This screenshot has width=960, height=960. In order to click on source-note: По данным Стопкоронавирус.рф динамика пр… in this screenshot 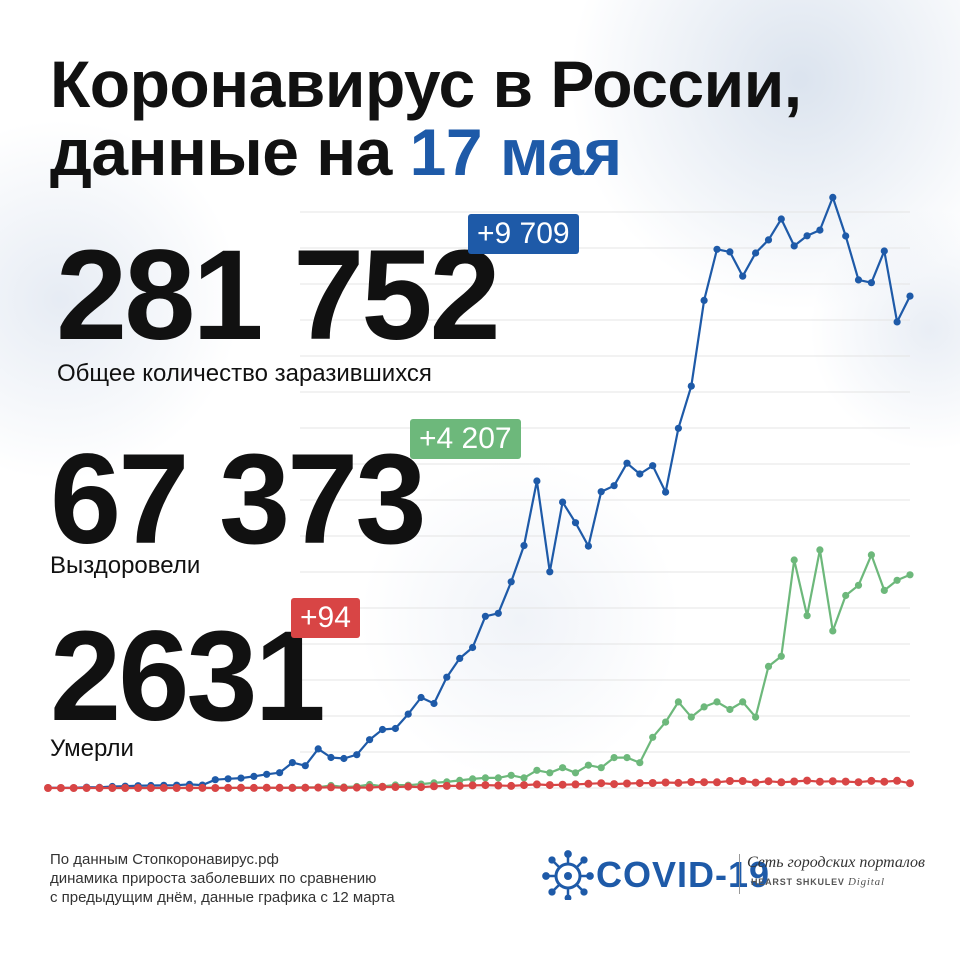, I will do `click(222, 878)`.